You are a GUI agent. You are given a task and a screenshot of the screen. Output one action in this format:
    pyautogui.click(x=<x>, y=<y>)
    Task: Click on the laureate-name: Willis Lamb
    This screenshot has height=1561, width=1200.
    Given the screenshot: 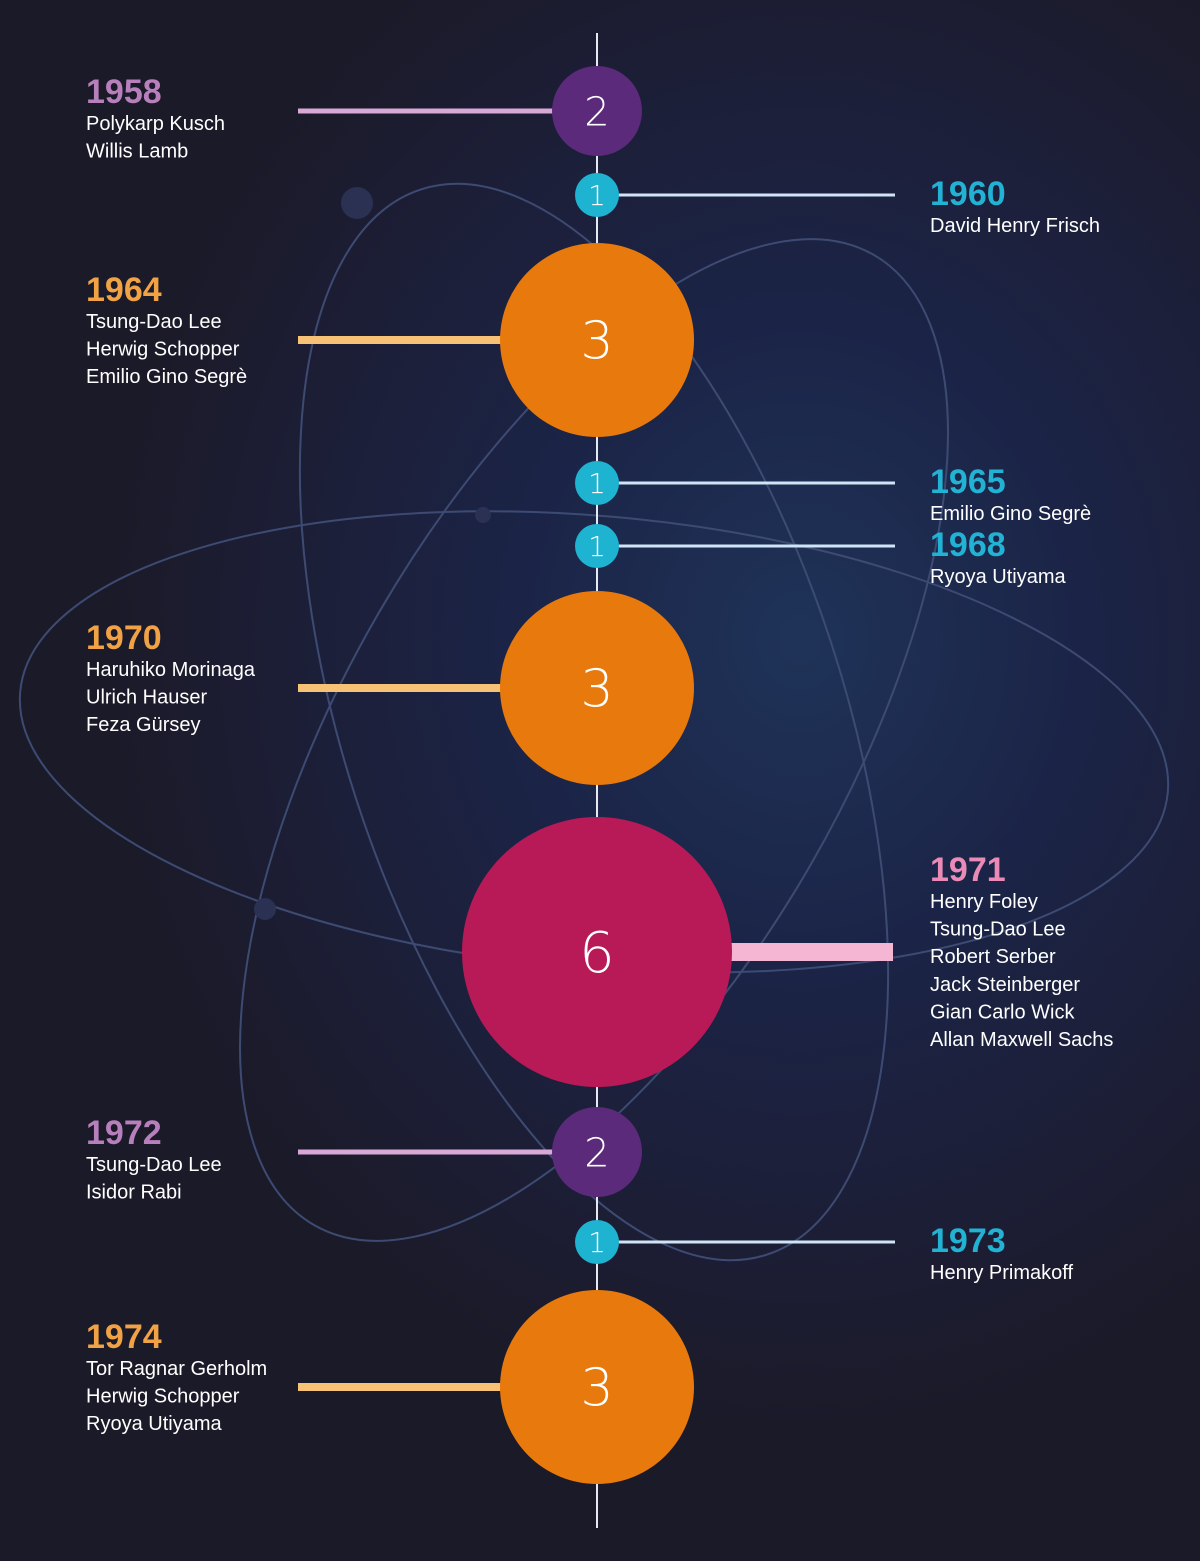 What is the action you would take?
    pyautogui.click(x=137, y=152)
    